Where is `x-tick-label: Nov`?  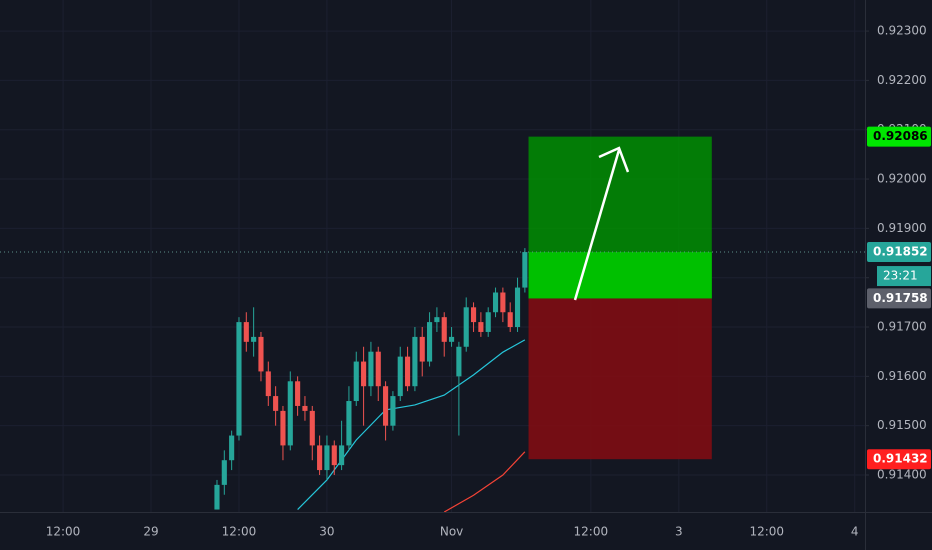
x-tick-label: Nov is located at coordinates (451, 532).